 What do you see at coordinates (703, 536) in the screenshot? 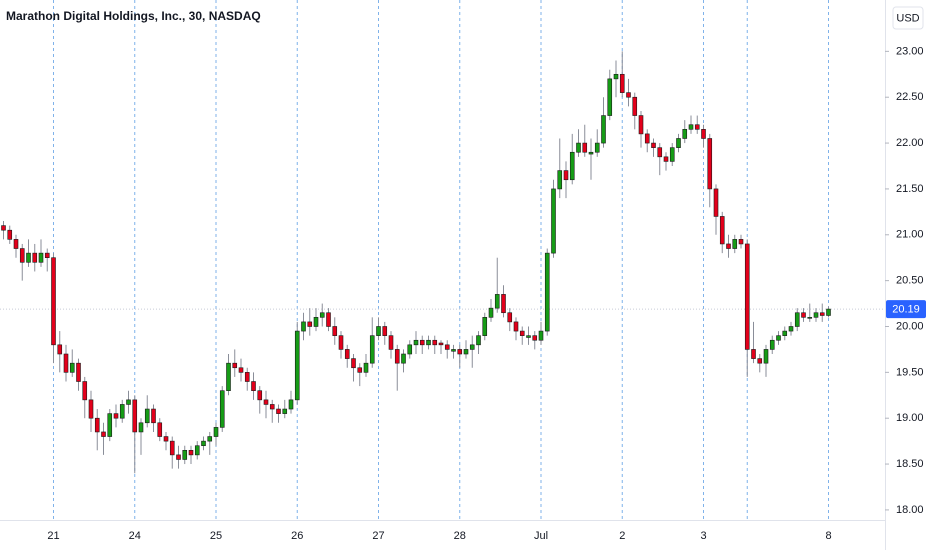
I see `x-tick-label: 3` at bounding box center [703, 536].